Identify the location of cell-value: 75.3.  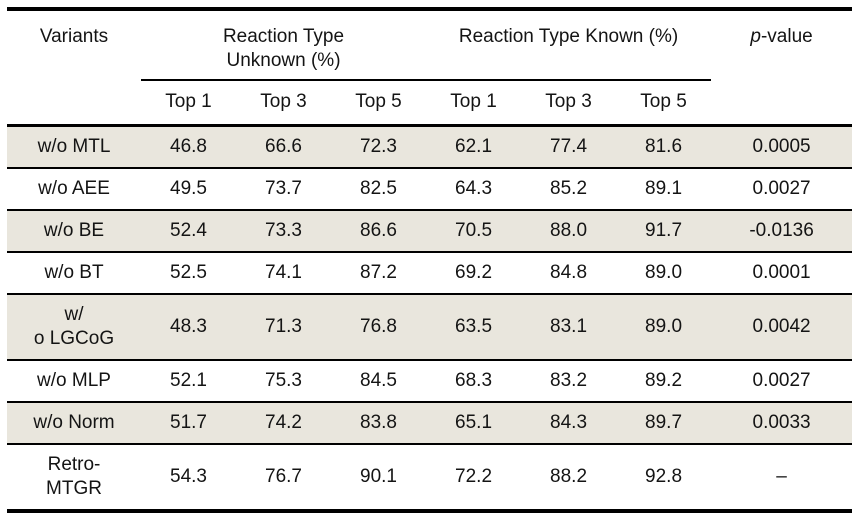
(283, 380).